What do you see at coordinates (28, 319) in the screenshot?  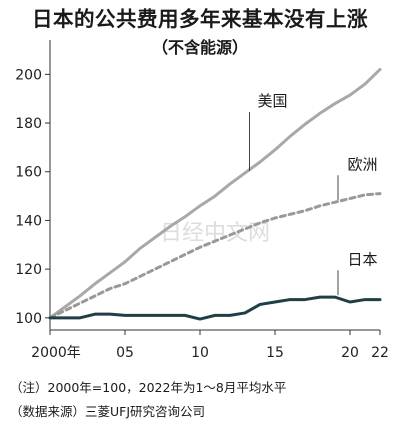 I see `y-tick-label: 100` at bounding box center [28, 319].